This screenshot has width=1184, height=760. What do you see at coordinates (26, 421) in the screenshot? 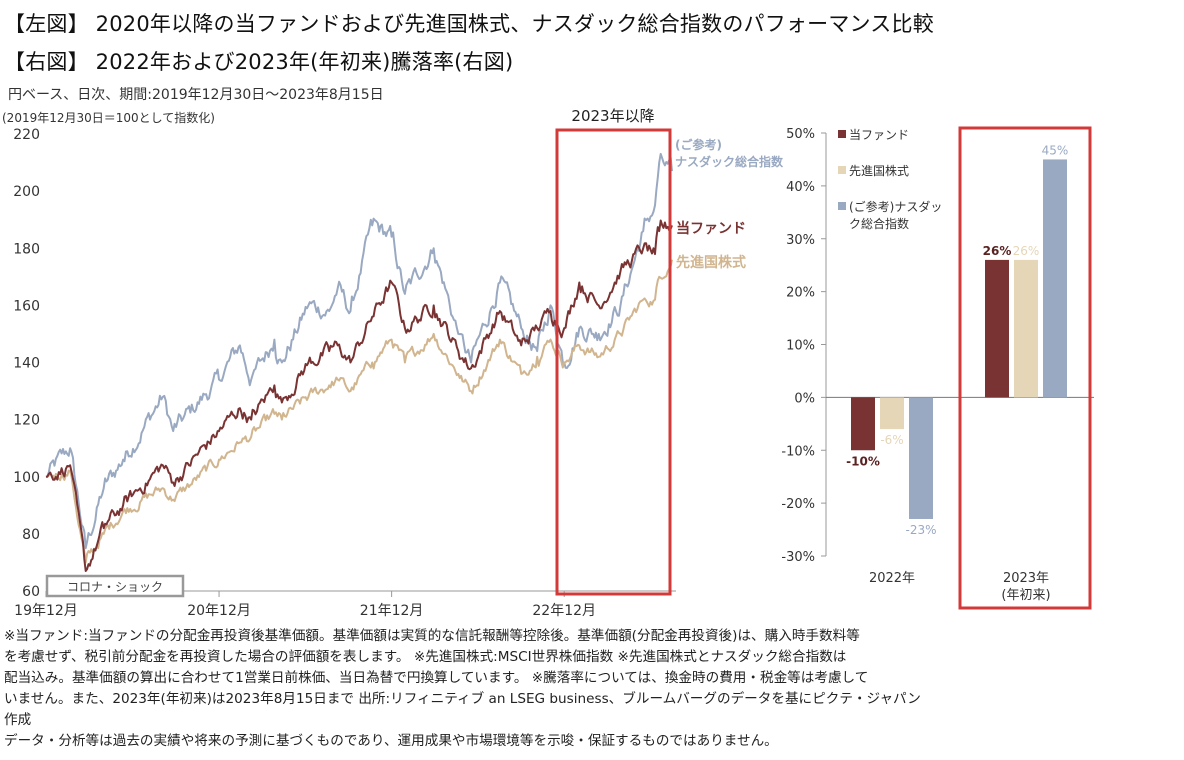
I see `y-tick-label: 120` at bounding box center [26, 421].